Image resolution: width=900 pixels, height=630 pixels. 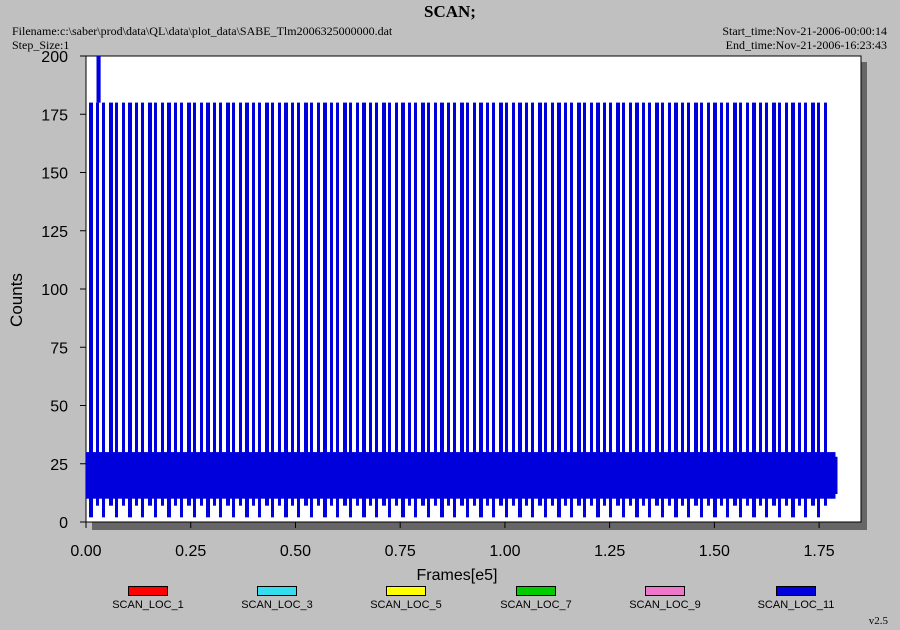 What do you see at coordinates (63, 523) in the screenshot?
I see `y-tick-label: 0` at bounding box center [63, 523].